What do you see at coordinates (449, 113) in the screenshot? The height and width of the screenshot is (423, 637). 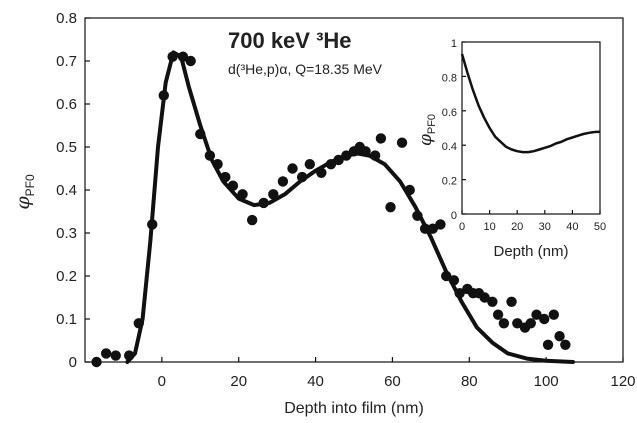 I see `inset-y-tick-label: 0.6` at bounding box center [449, 113].